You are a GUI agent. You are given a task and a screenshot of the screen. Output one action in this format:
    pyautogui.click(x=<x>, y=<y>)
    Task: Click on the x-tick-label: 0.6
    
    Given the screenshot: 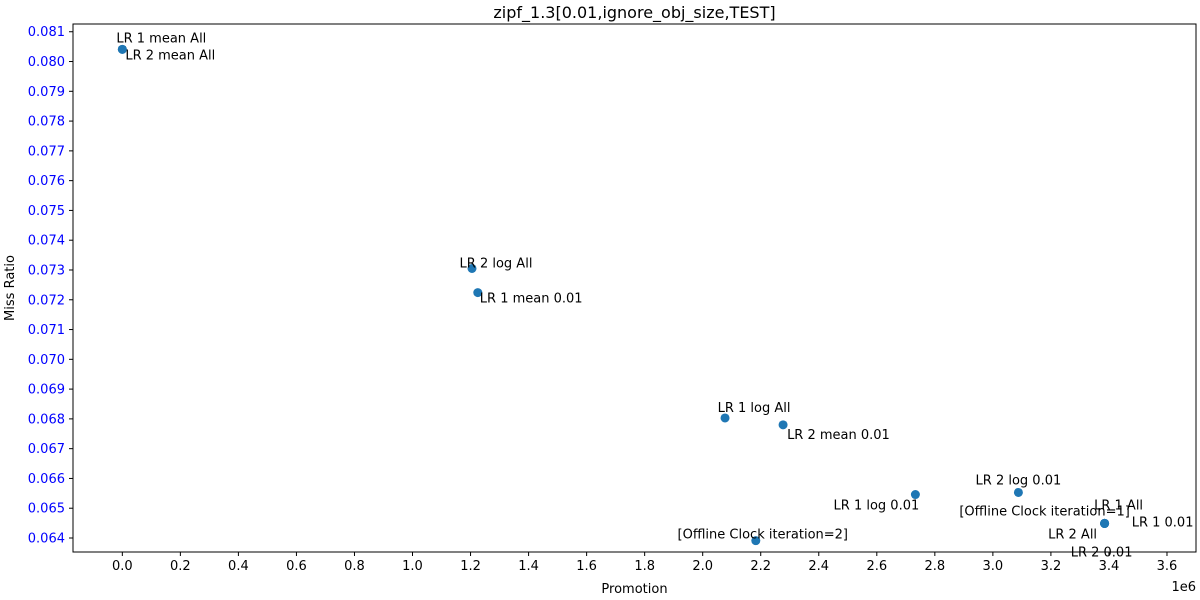 What is the action you would take?
    pyautogui.click(x=296, y=566)
    